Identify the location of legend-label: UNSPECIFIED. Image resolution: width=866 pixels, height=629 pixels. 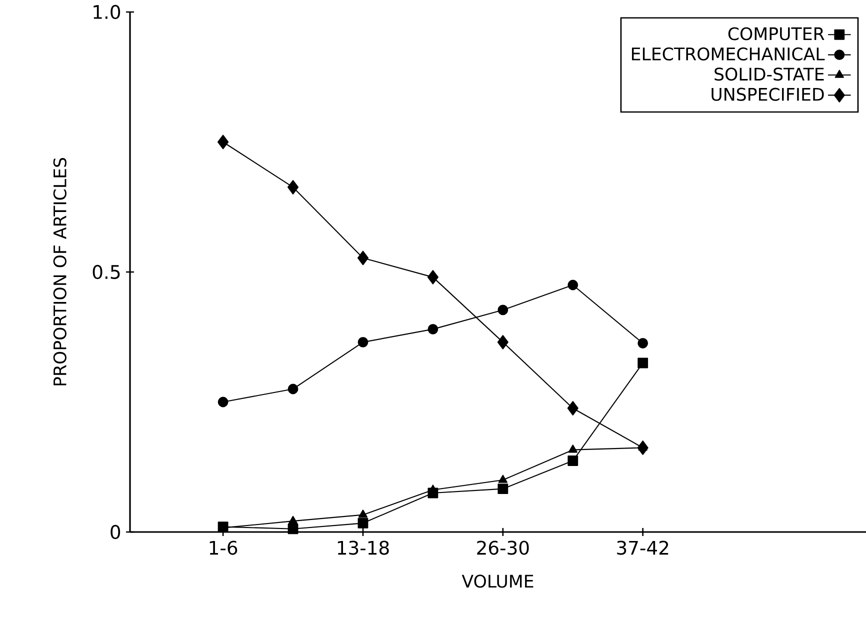
(768, 94).